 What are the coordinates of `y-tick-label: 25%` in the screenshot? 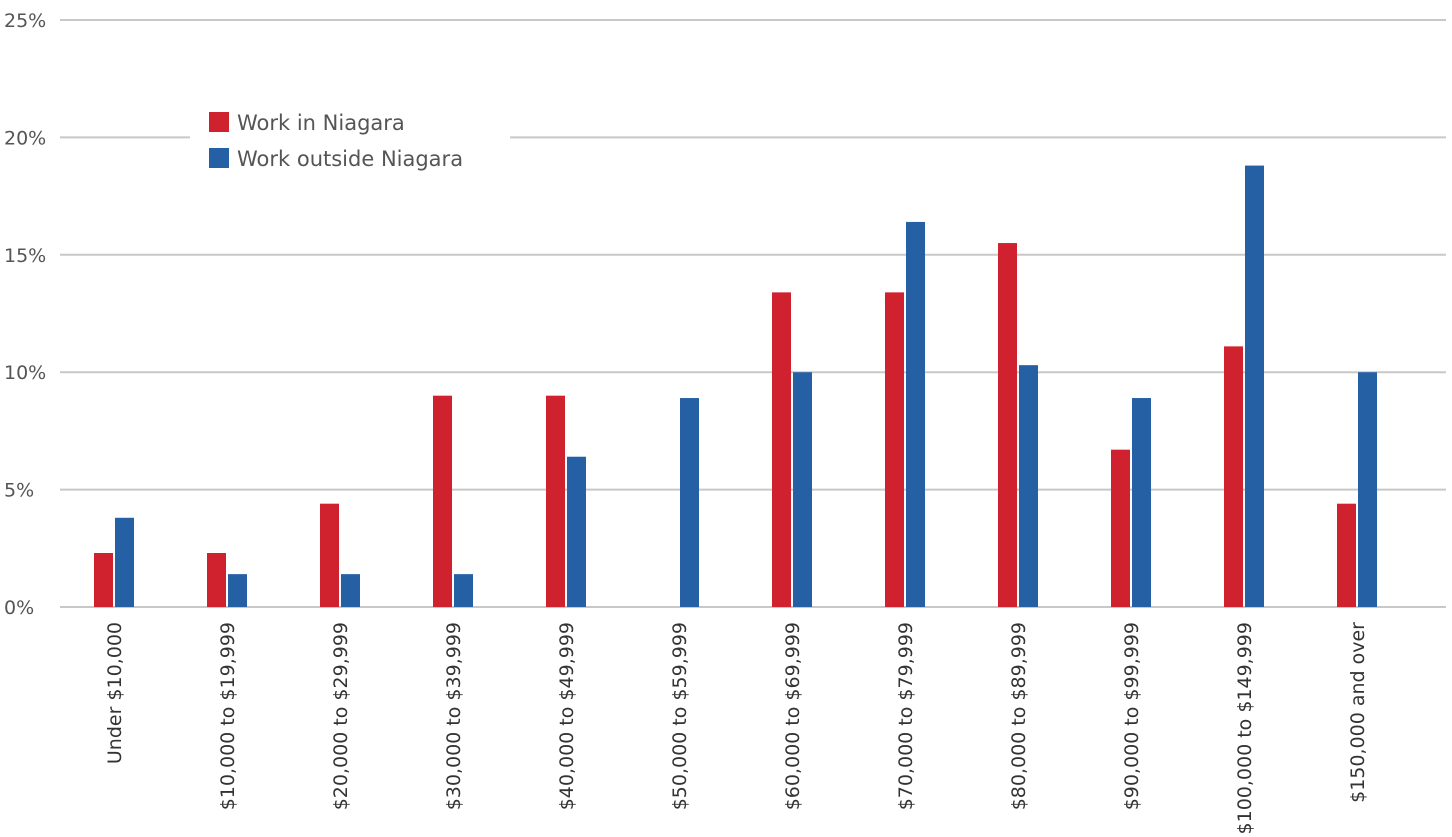 It's located at (25, 21).